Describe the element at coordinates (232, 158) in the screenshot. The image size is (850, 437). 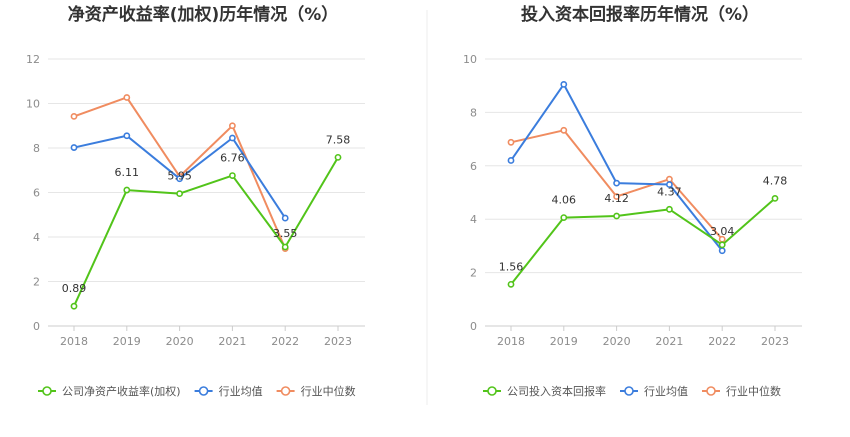
I see `data-label: 6.76` at that location.